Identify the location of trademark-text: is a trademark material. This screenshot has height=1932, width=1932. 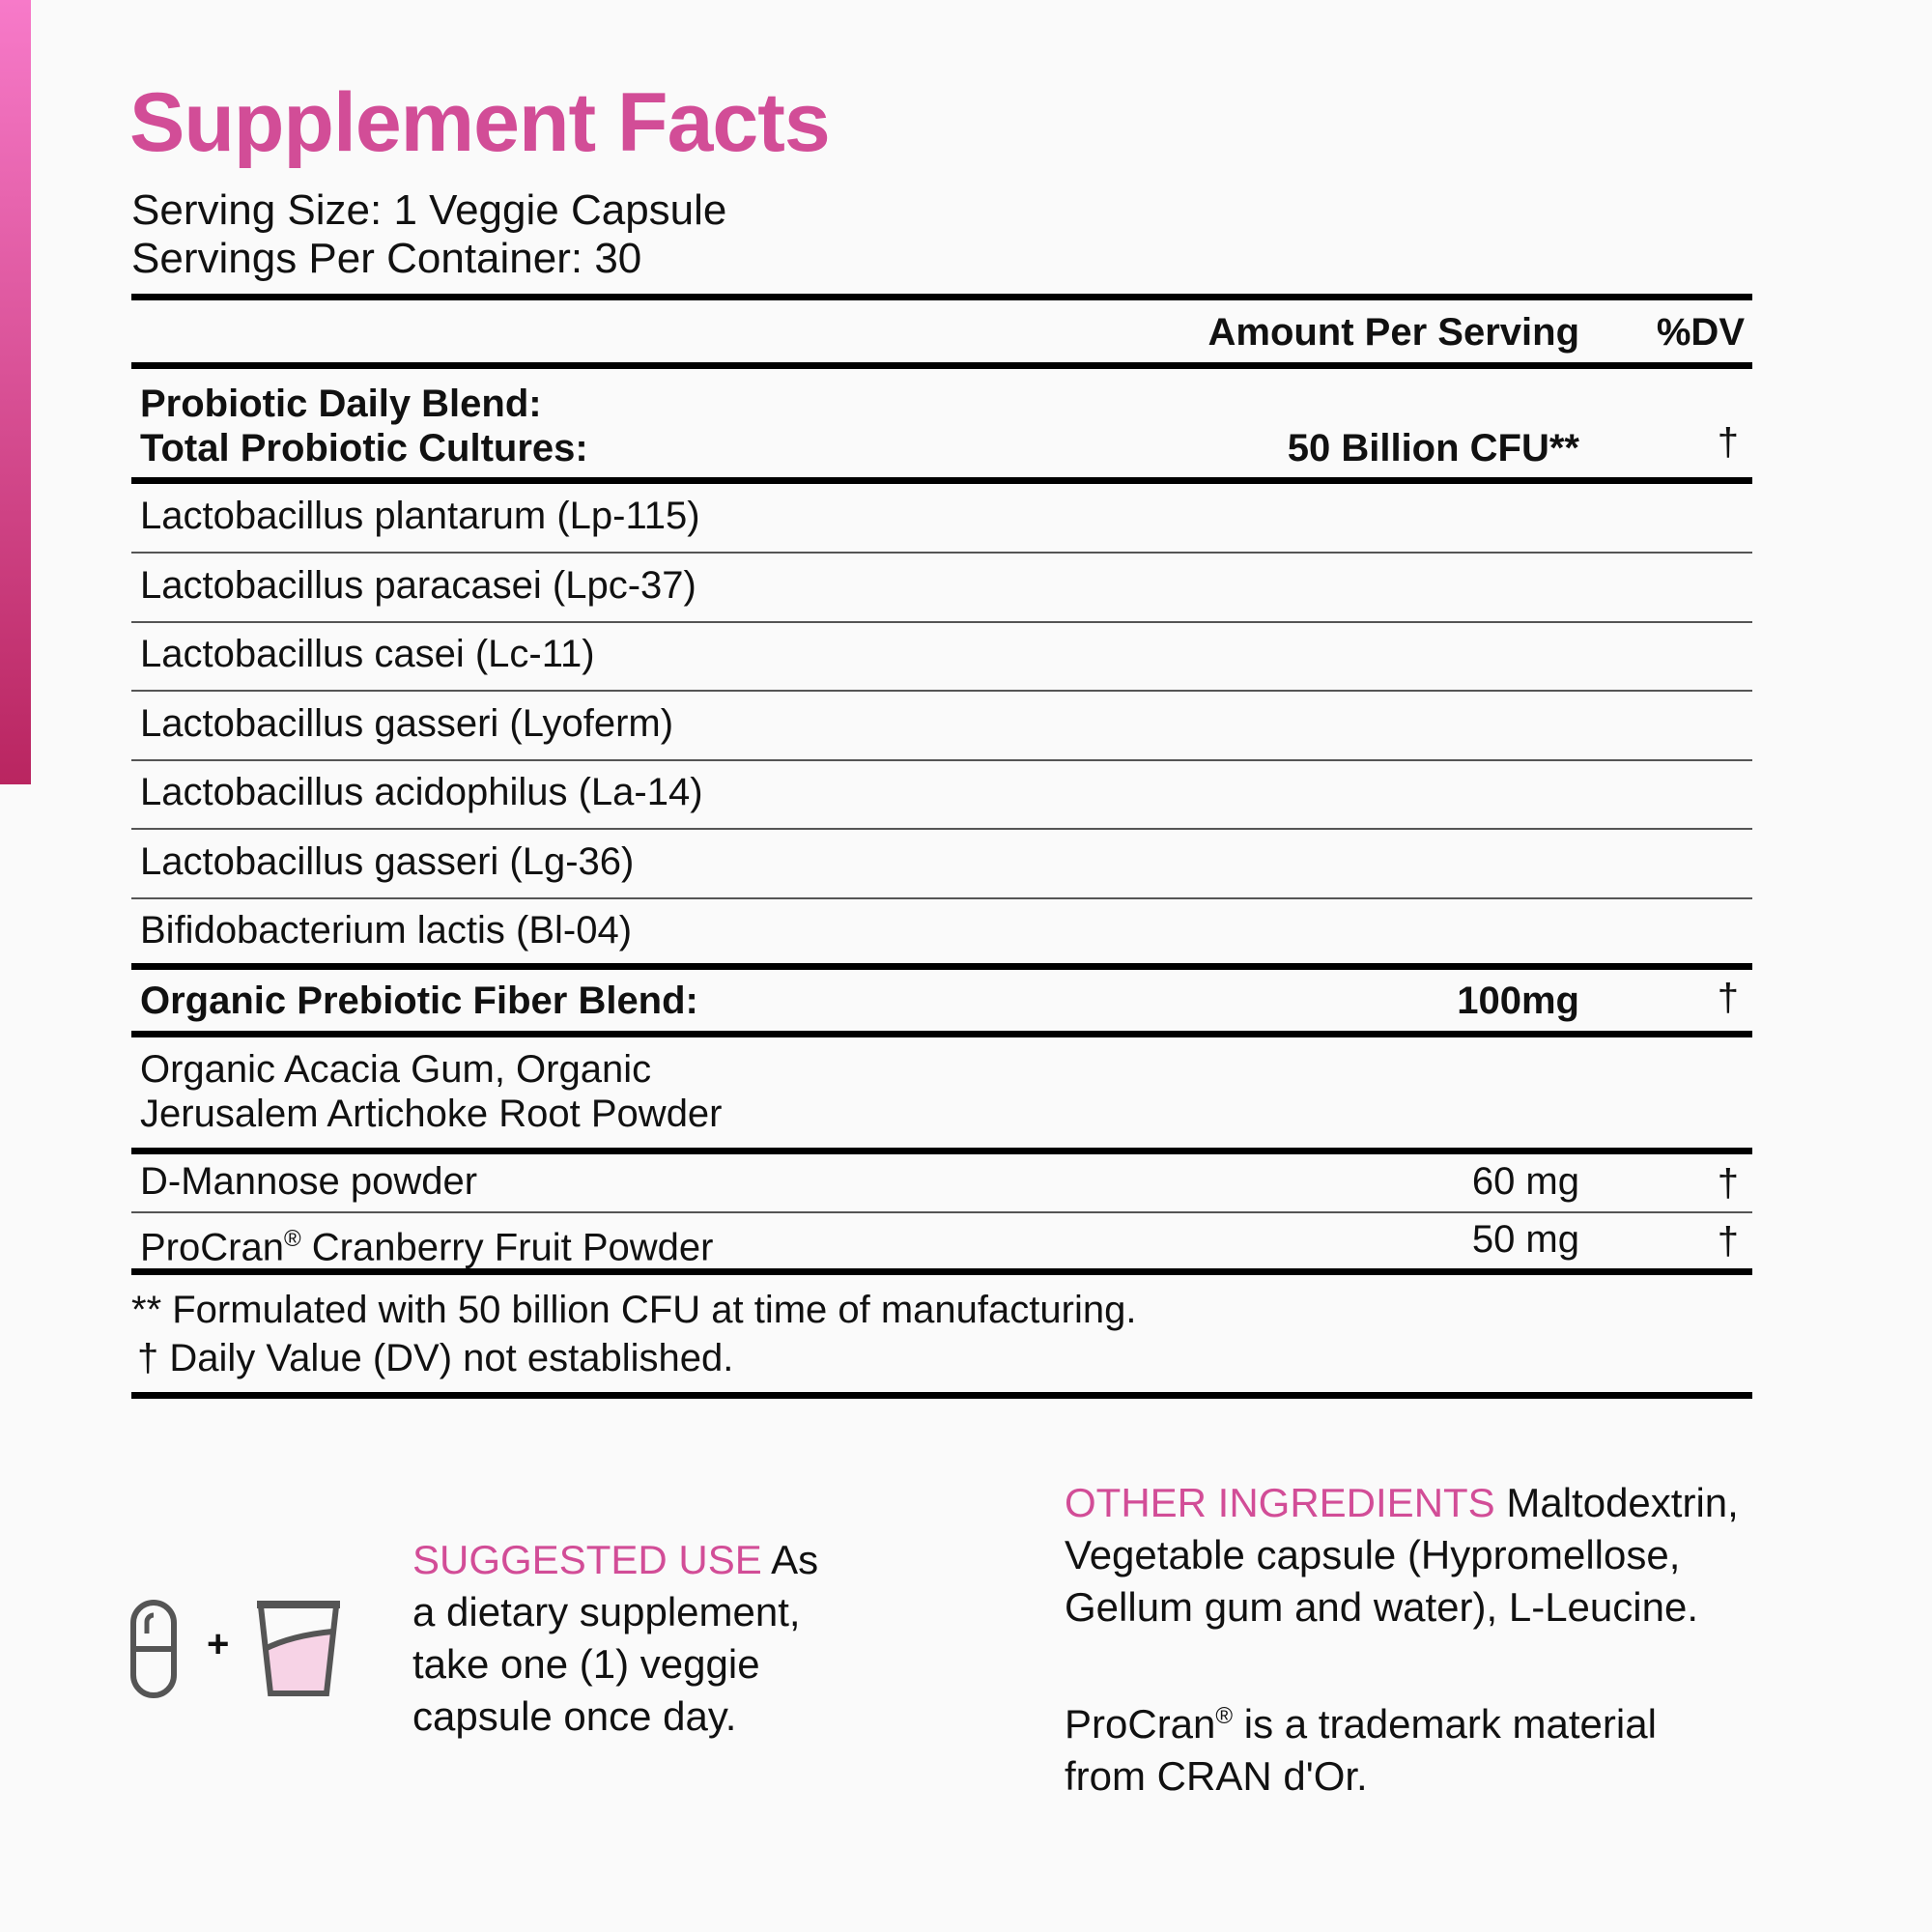
(1445, 1724).